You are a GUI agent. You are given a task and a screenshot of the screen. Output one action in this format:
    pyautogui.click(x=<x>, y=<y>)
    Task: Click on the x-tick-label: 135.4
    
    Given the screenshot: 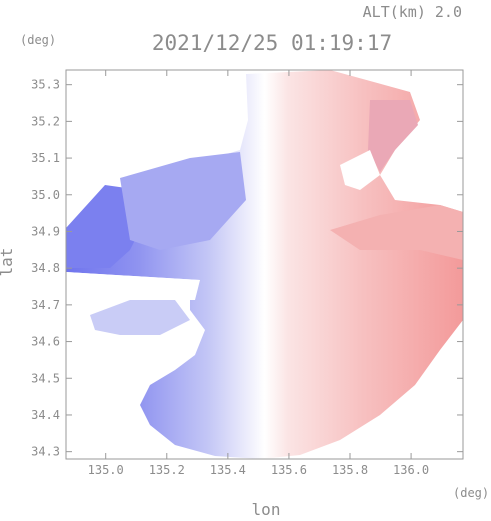 What is the action you would take?
    pyautogui.click(x=228, y=470)
    